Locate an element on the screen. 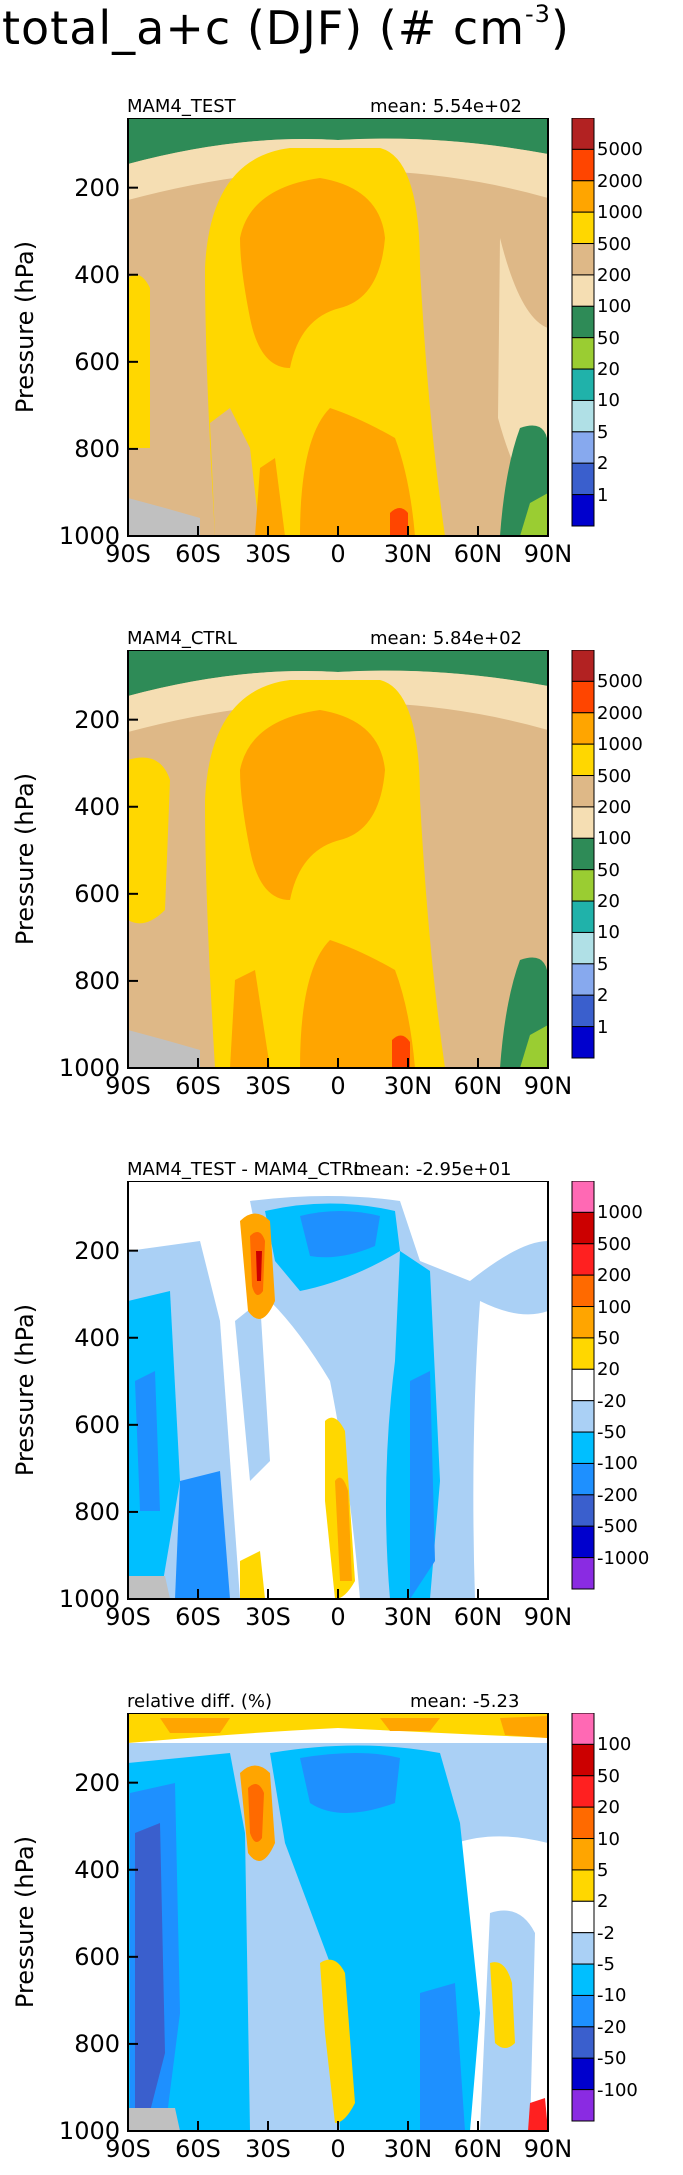  legend-label: -20 is located at coordinates (612, 2027).